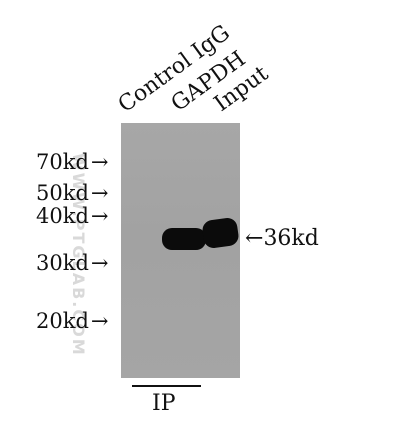  Describe the element at coordinates (62, 263) in the screenshot. I see `marker-label: 30kd` at that location.